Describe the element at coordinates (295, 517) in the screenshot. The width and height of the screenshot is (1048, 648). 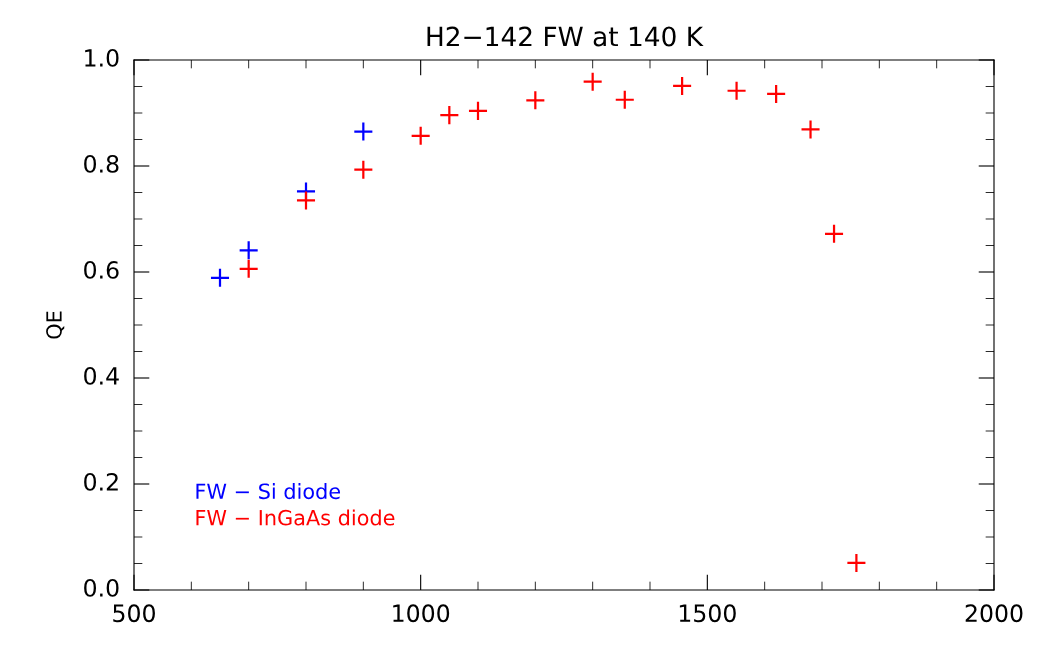
I see `text: FW − InGaAs diode` at that location.